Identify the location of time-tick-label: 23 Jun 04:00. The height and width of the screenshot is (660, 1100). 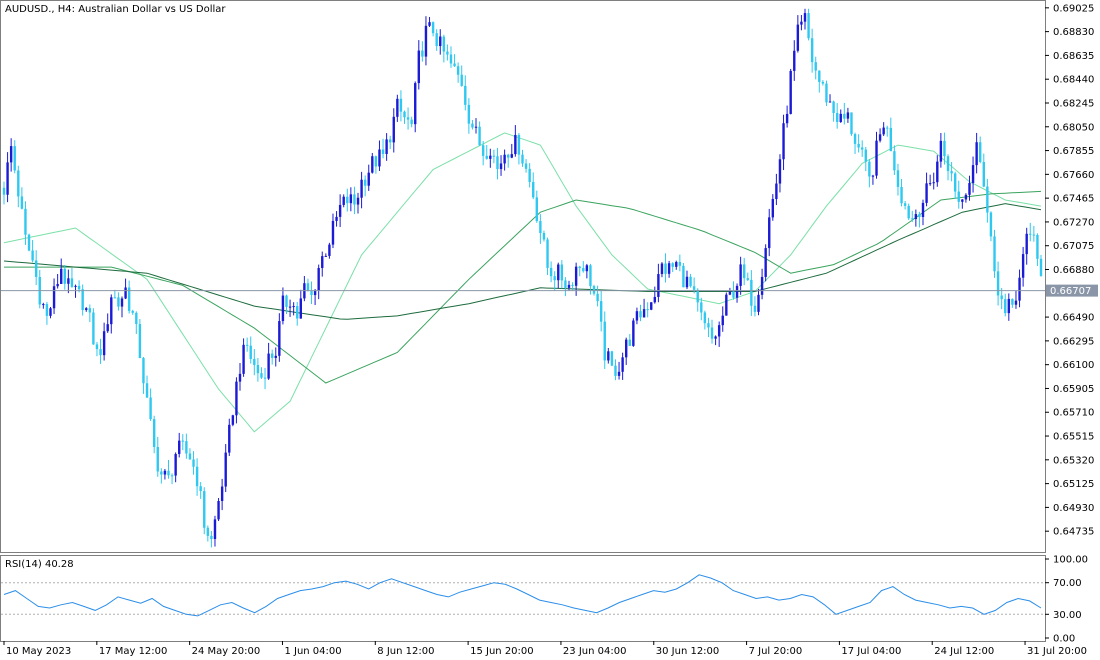
(595, 651).